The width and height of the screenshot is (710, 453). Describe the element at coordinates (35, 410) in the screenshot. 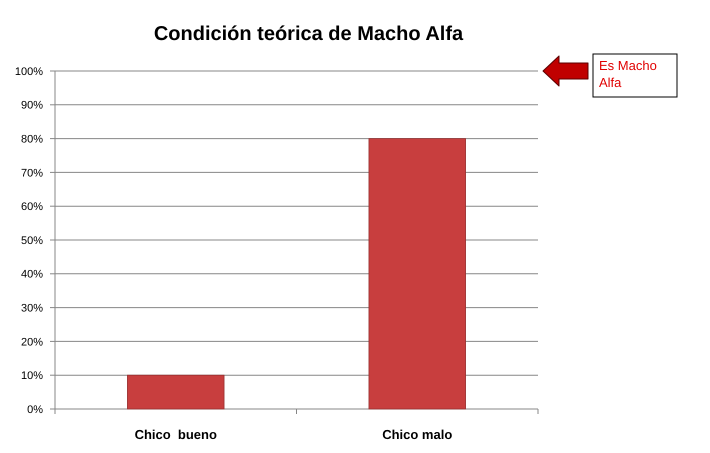

I see `y-tick-label: 0%` at that location.